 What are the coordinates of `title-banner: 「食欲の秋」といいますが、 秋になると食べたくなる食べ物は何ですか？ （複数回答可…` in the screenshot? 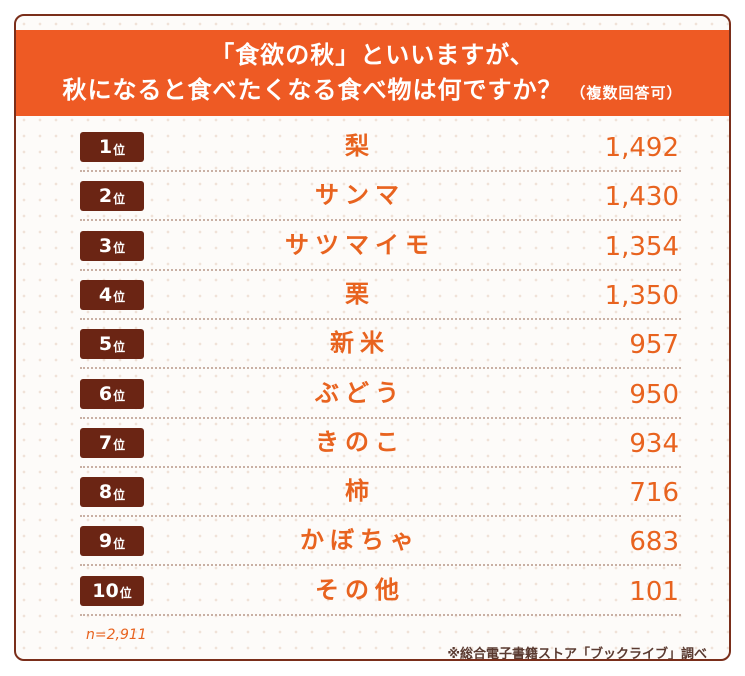 It's located at (372, 73).